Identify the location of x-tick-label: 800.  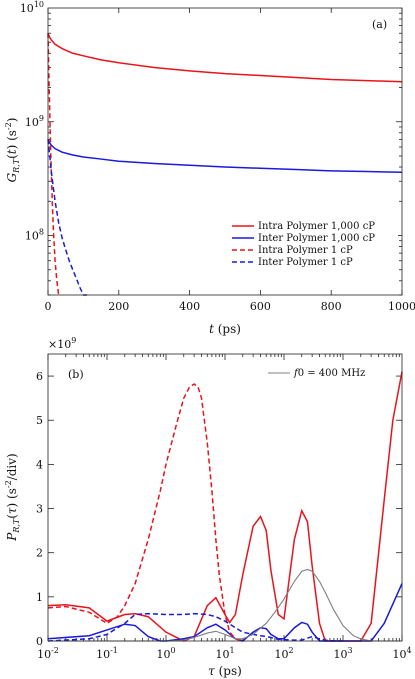
(331, 306).